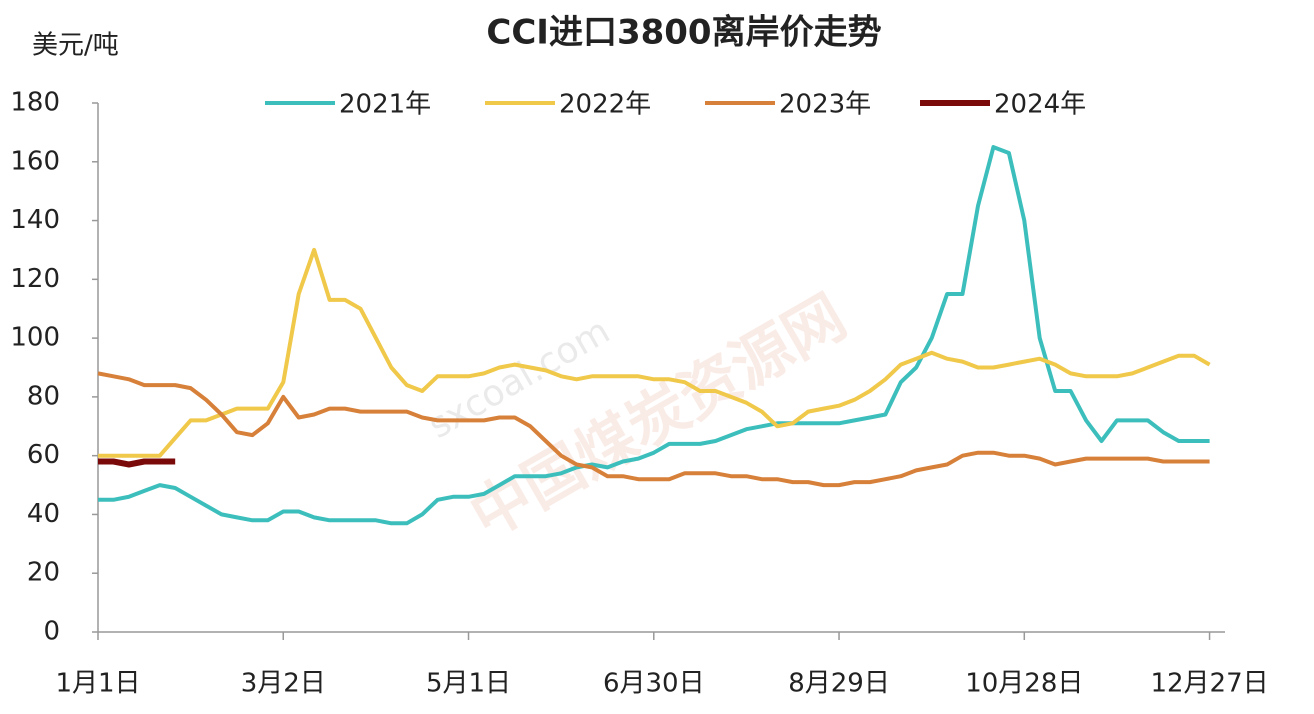  I want to click on x-tick-label: 5月1日, so click(468, 684).